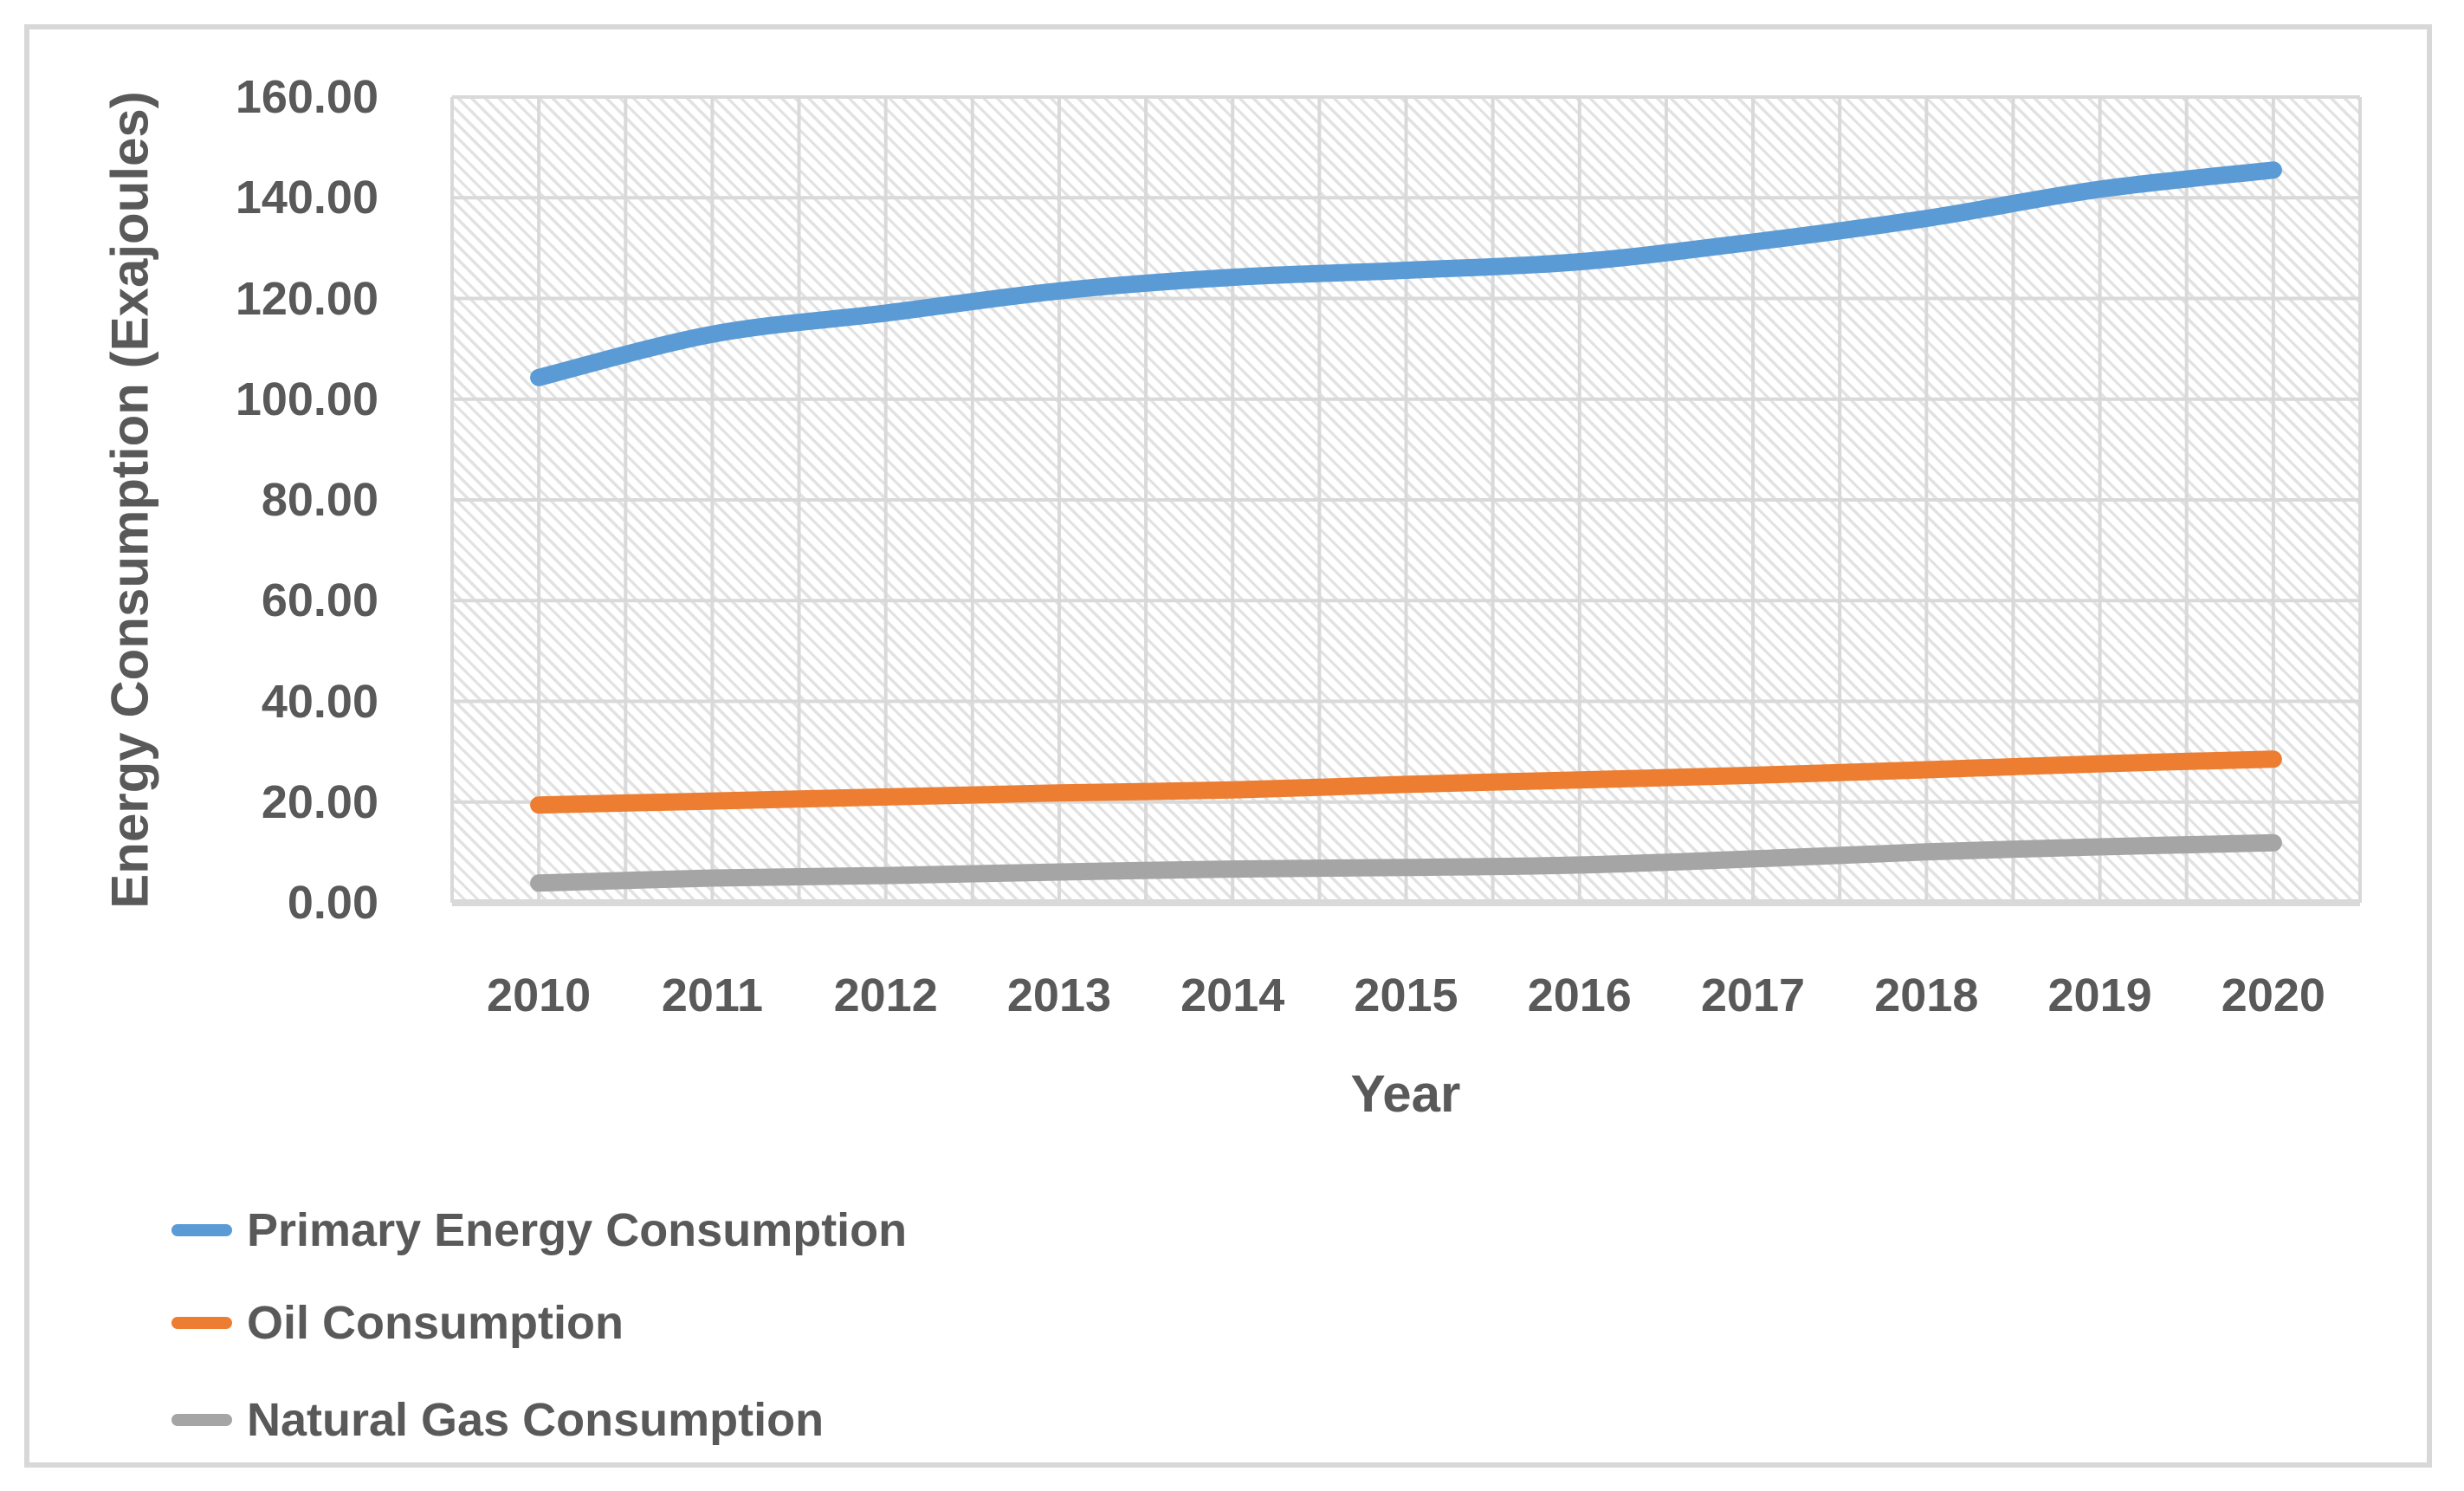 Image resolution: width=2464 pixels, height=1491 pixels. Describe the element at coordinates (577, 1230) in the screenshot. I see `legend-label: Primary Energy Consumption` at that location.